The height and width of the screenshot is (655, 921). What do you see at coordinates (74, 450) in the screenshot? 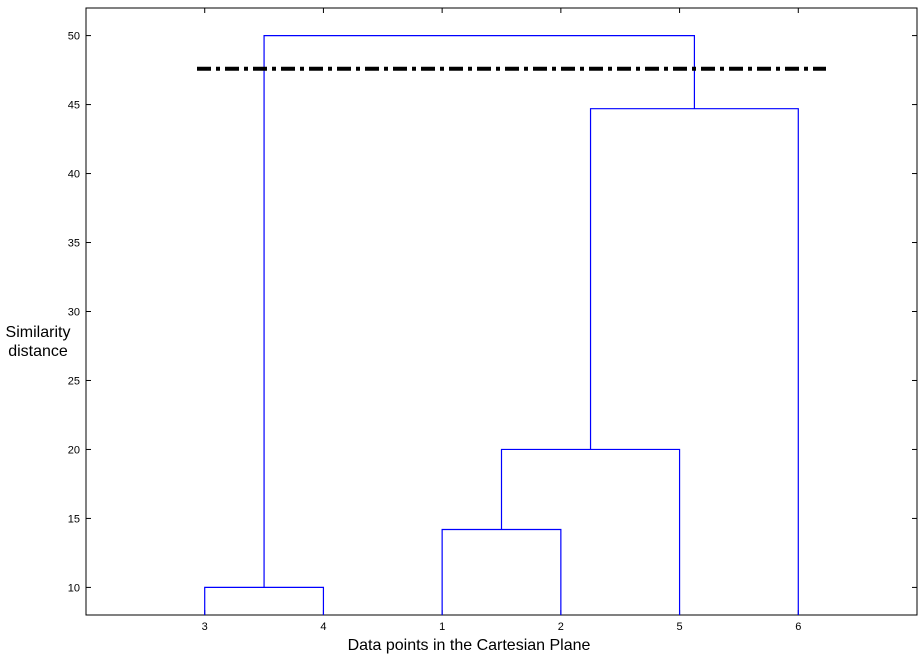
I see `y-tick-label: 20` at bounding box center [74, 450].